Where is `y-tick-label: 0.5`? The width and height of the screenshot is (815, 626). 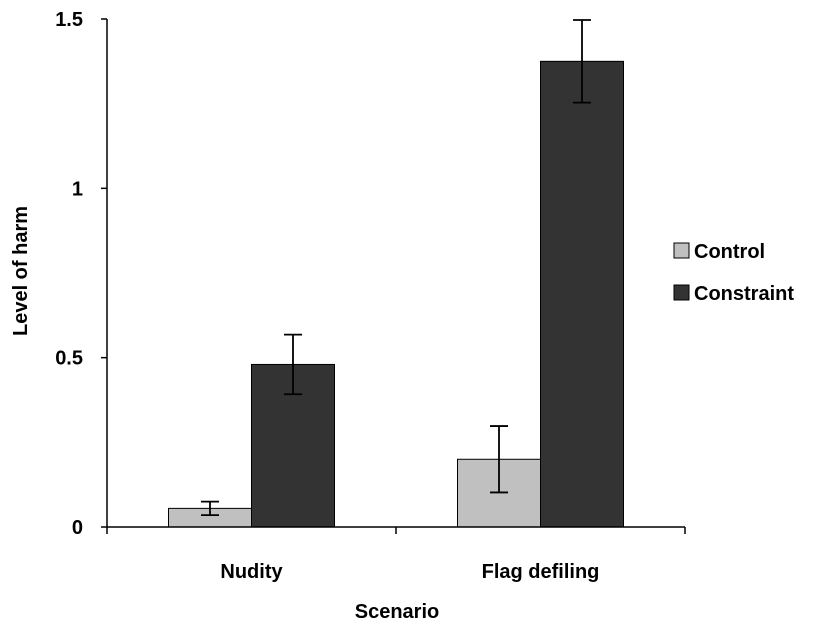
y-tick-label: 0.5 is located at coordinates (69, 359).